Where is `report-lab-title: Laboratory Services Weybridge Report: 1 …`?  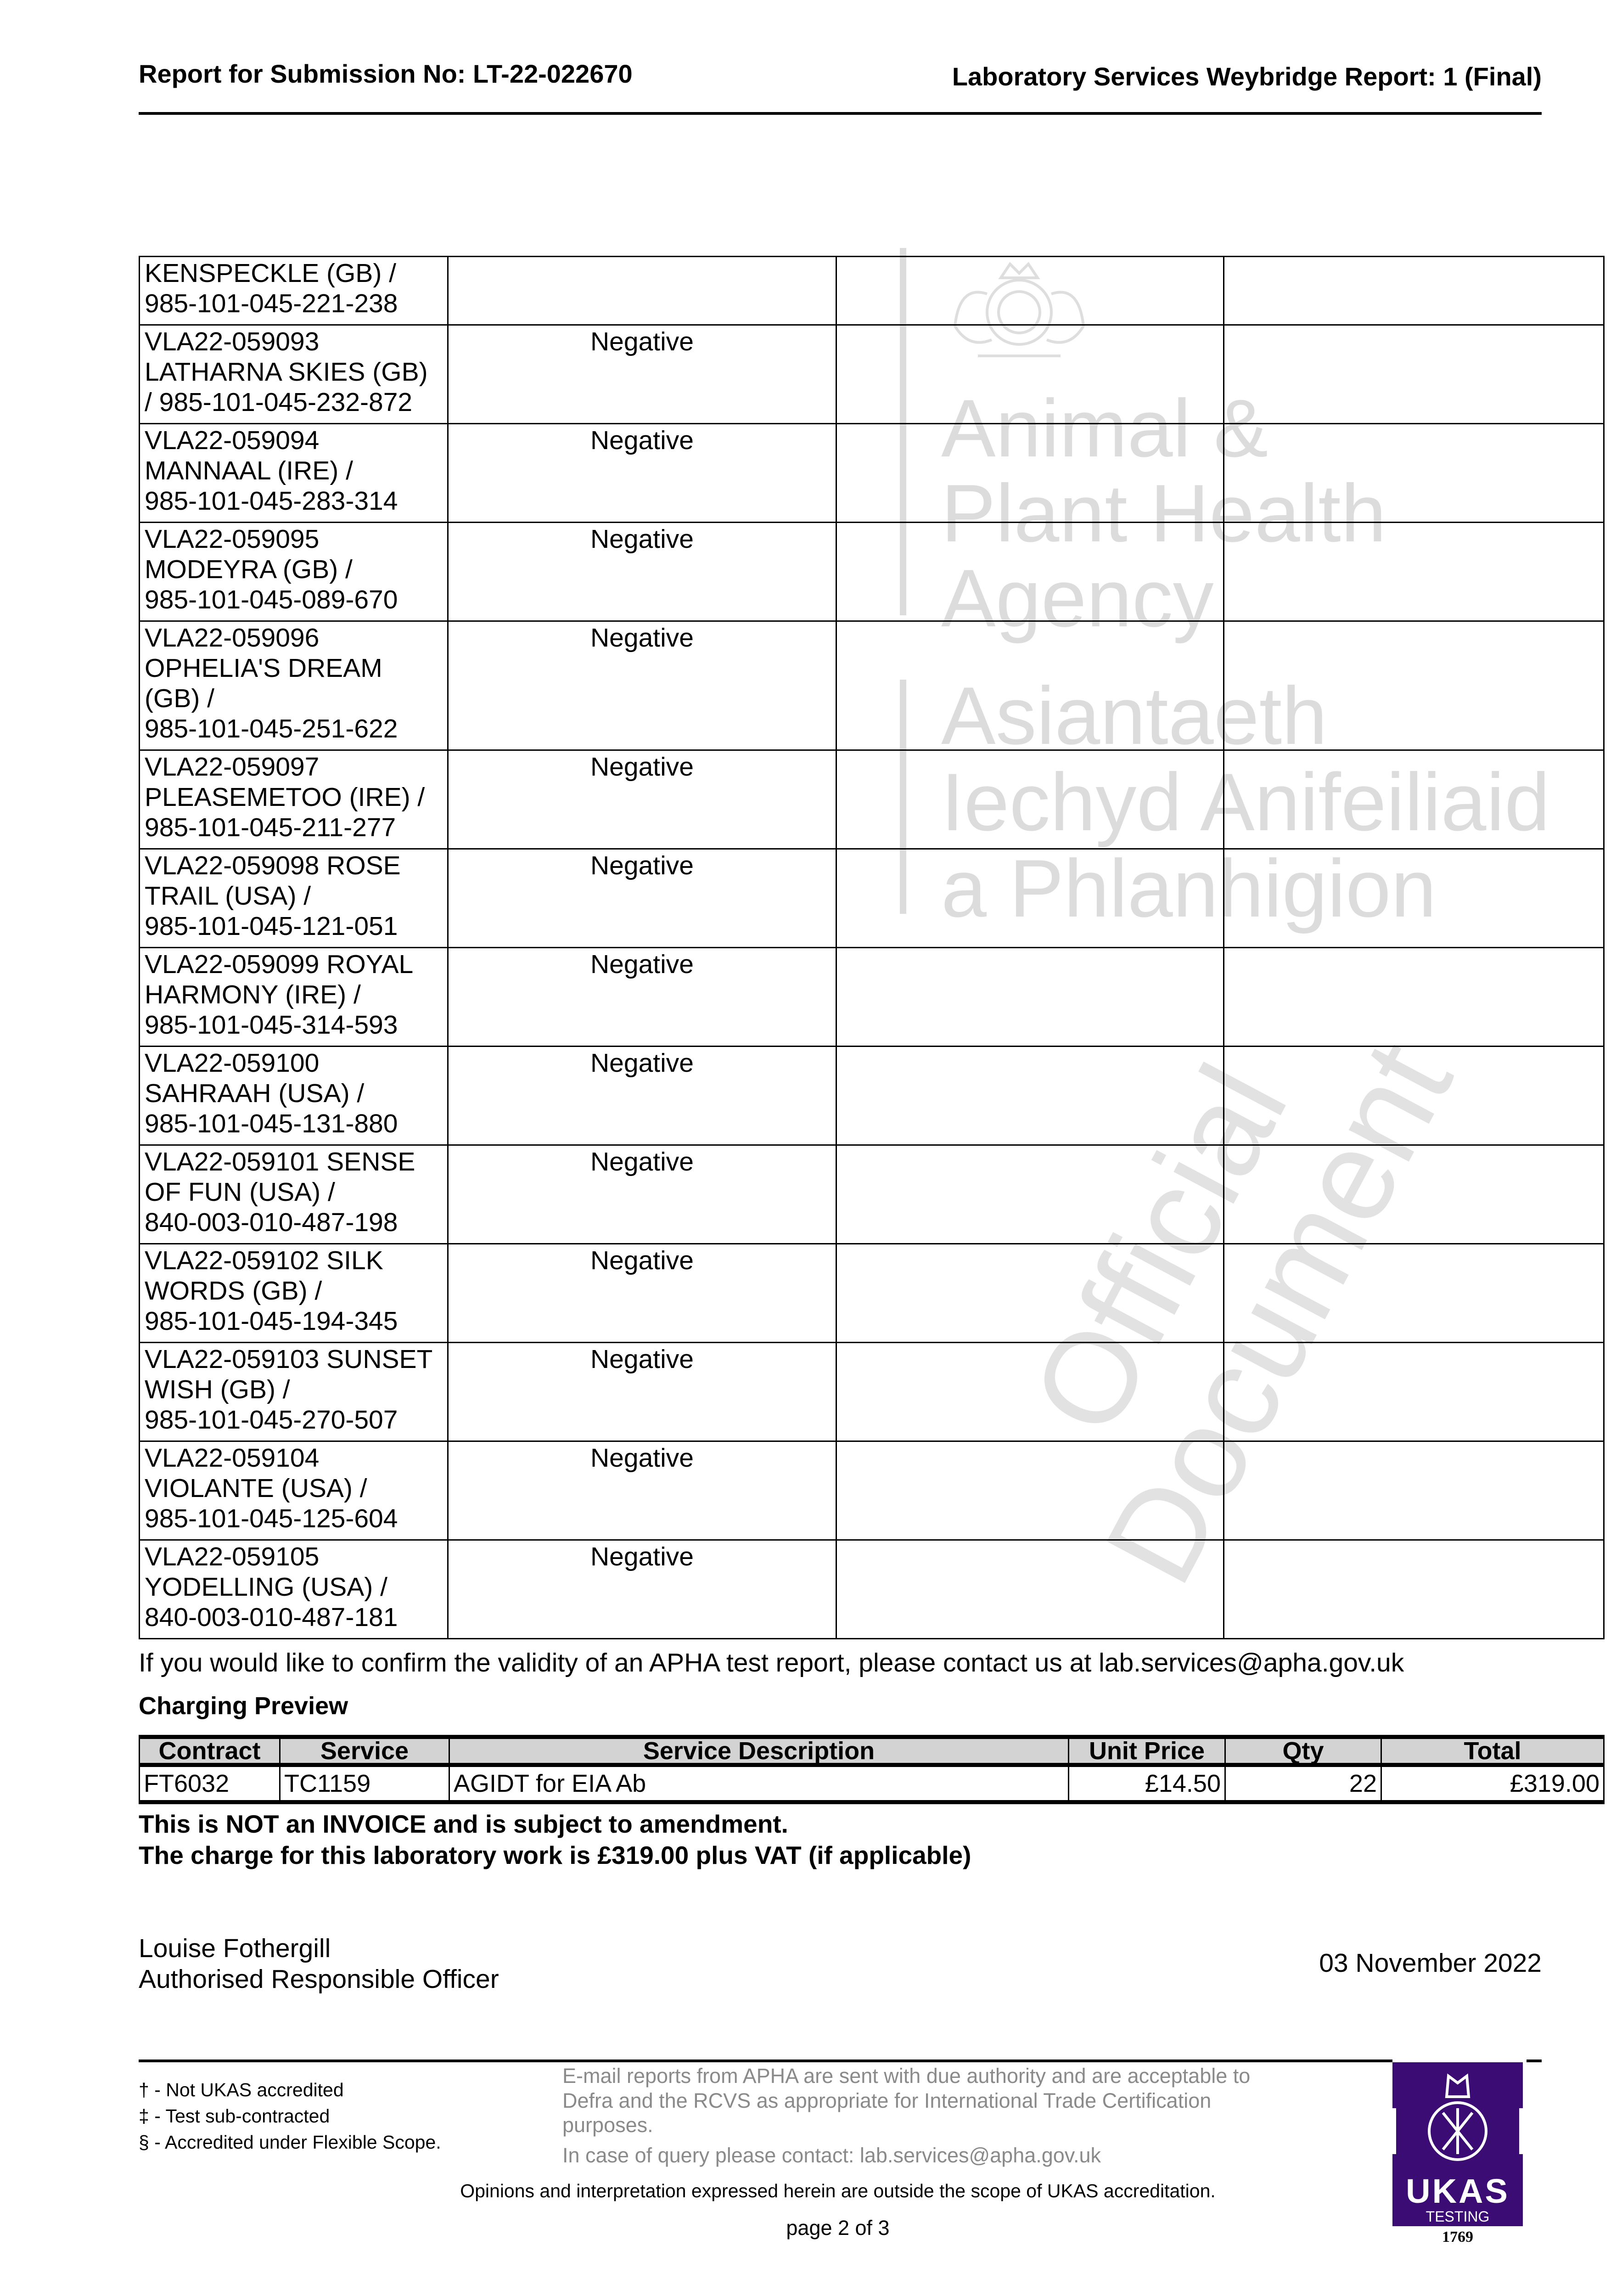 report-lab-title: Laboratory Services Weybridge Report: 1 … is located at coordinates (1247, 76).